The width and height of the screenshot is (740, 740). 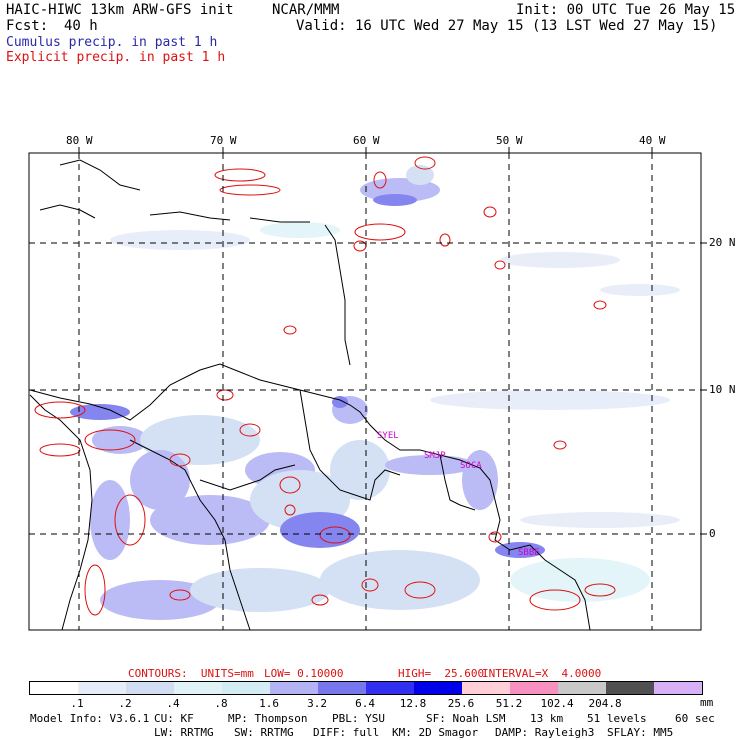 What do you see at coordinates (652, 140) in the screenshot?
I see `lon-label-40w: 40 W` at bounding box center [652, 140].